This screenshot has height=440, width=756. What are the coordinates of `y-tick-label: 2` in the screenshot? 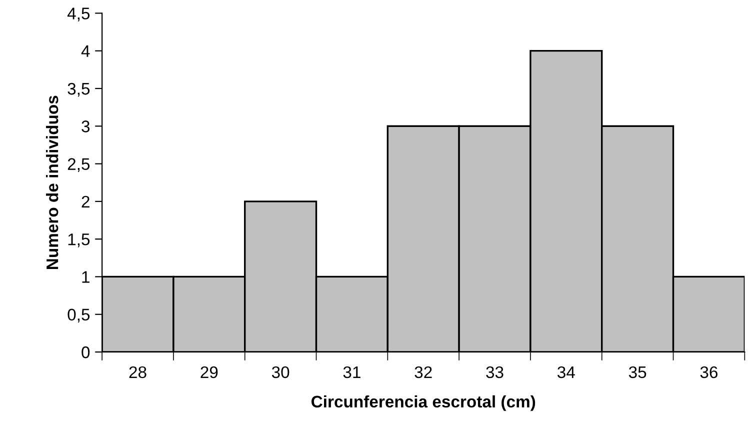 It's located at (86, 202).